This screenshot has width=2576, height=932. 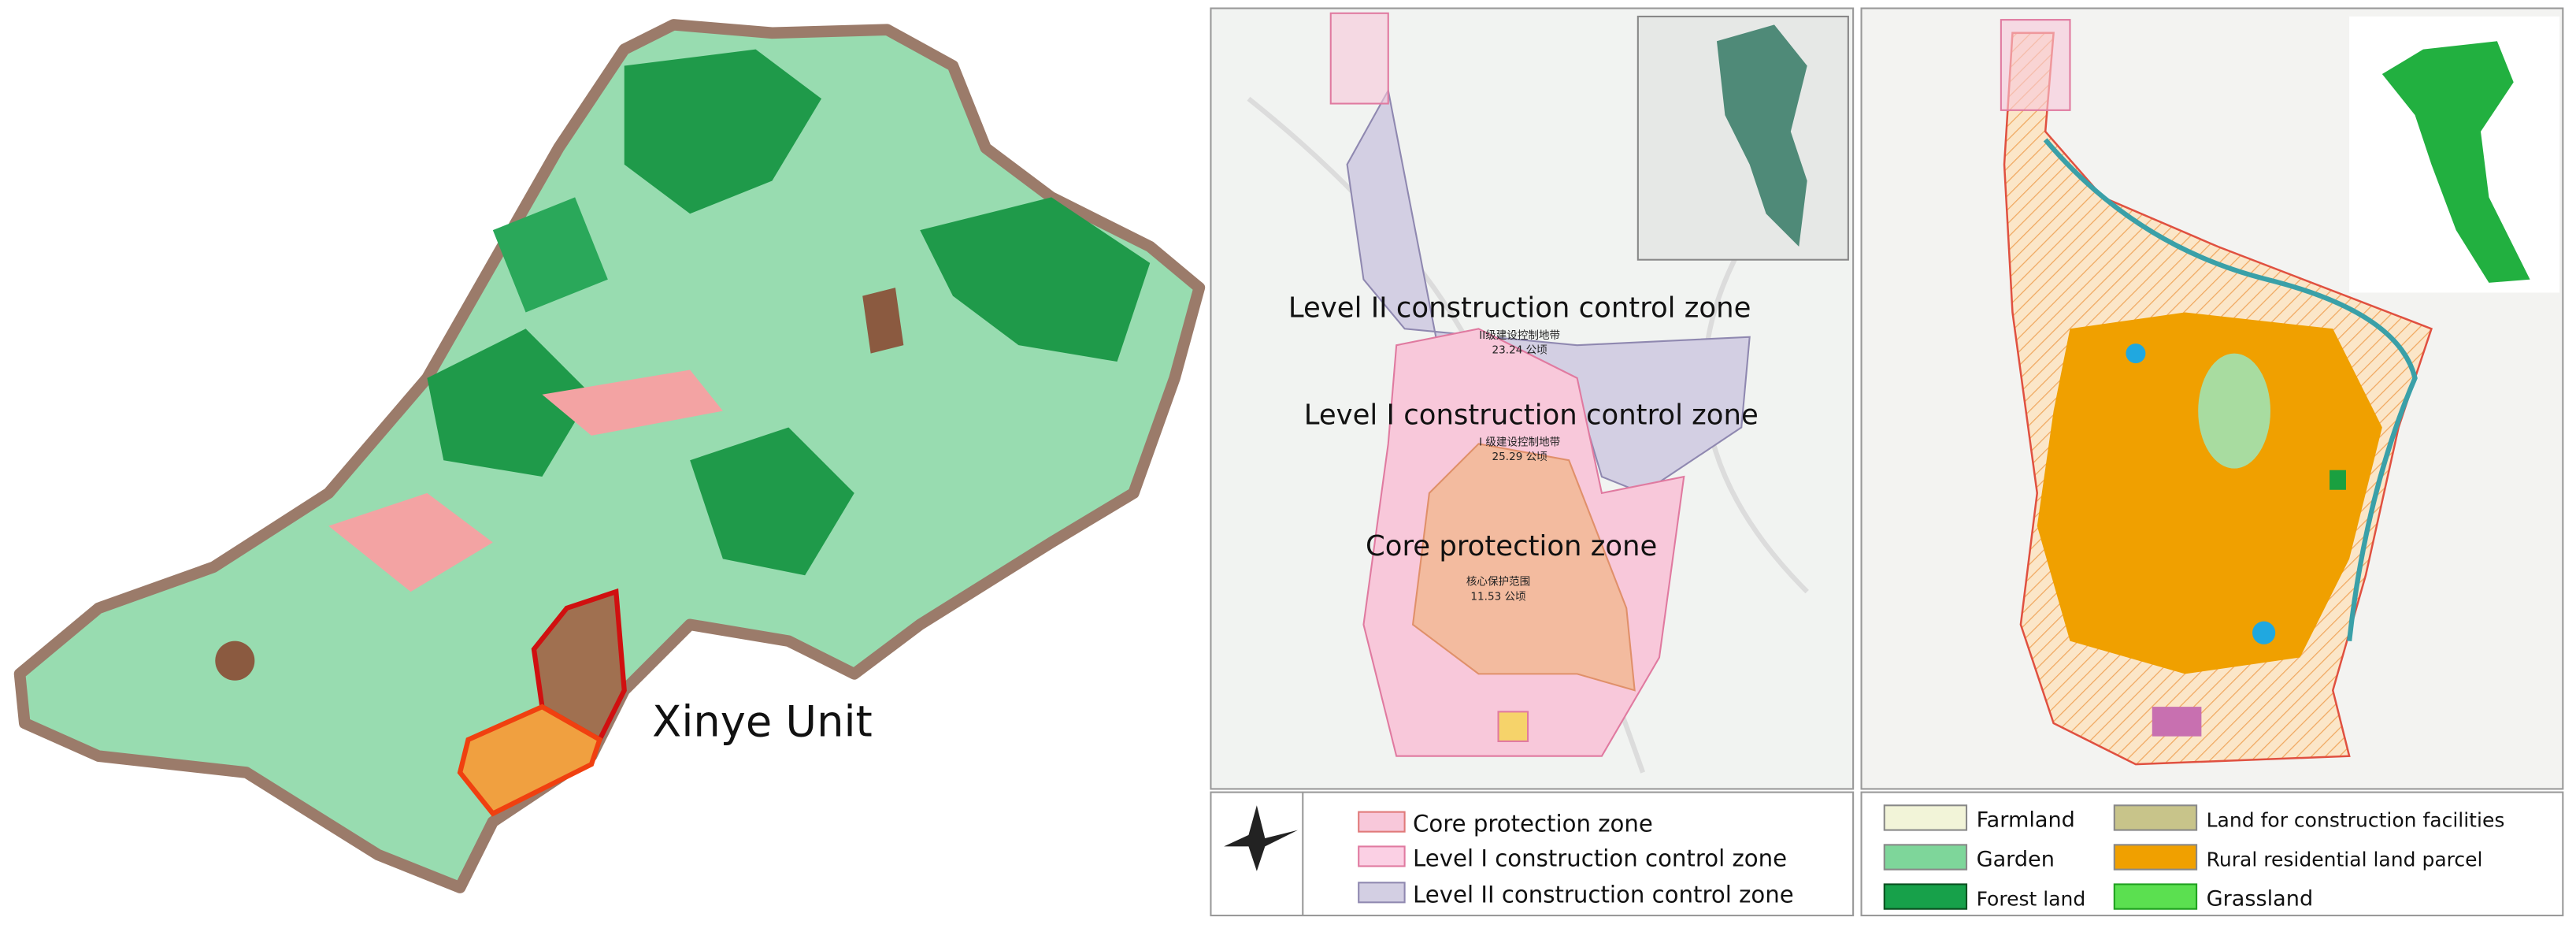 What do you see at coordinates (1519, 457) in the screenshot?
I see `zone-area: 25.29 公顷` at bounding box center [1519, 457].